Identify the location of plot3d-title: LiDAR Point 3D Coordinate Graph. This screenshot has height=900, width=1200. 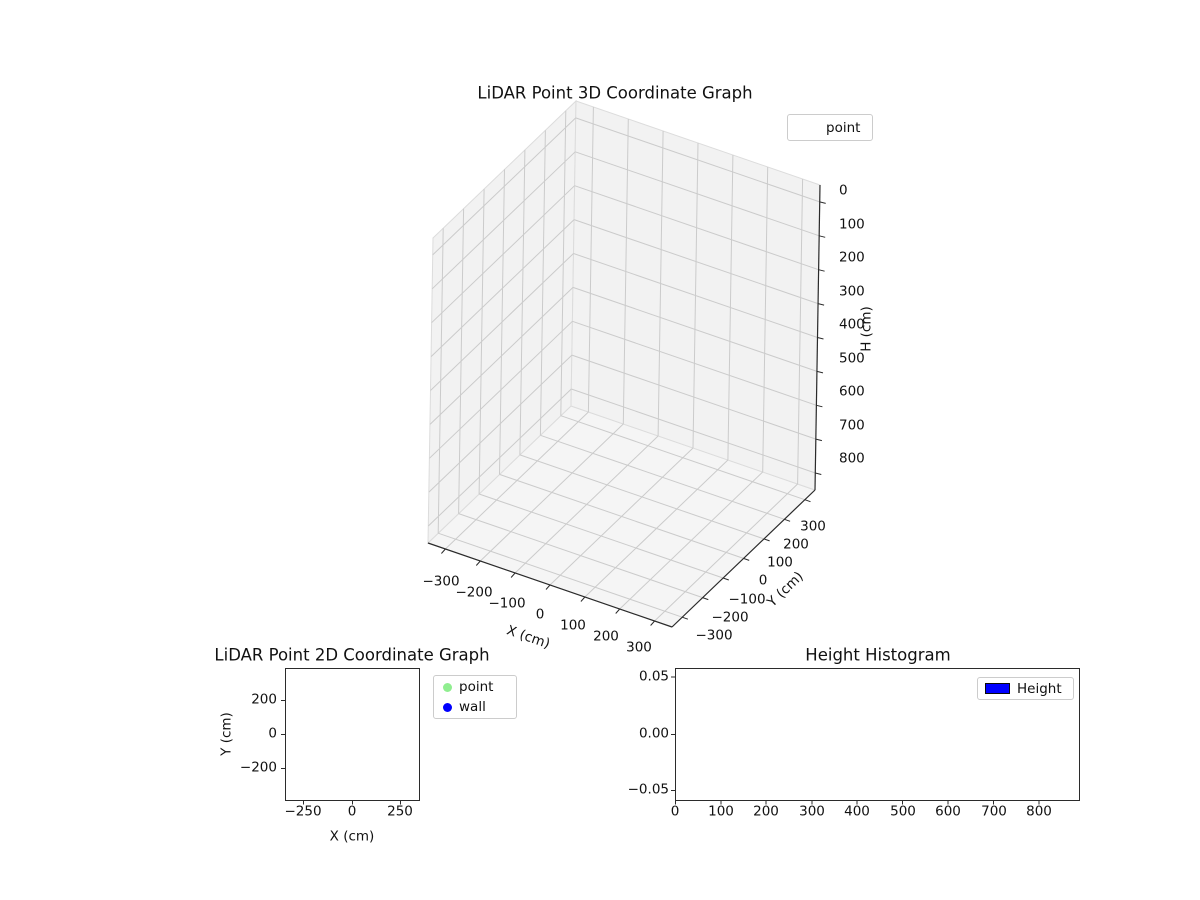
(615, 93).